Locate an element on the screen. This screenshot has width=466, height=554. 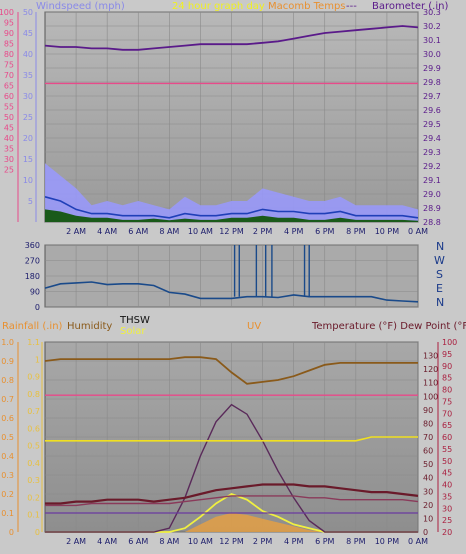
thsw-line is located at coordinates (231, 439).